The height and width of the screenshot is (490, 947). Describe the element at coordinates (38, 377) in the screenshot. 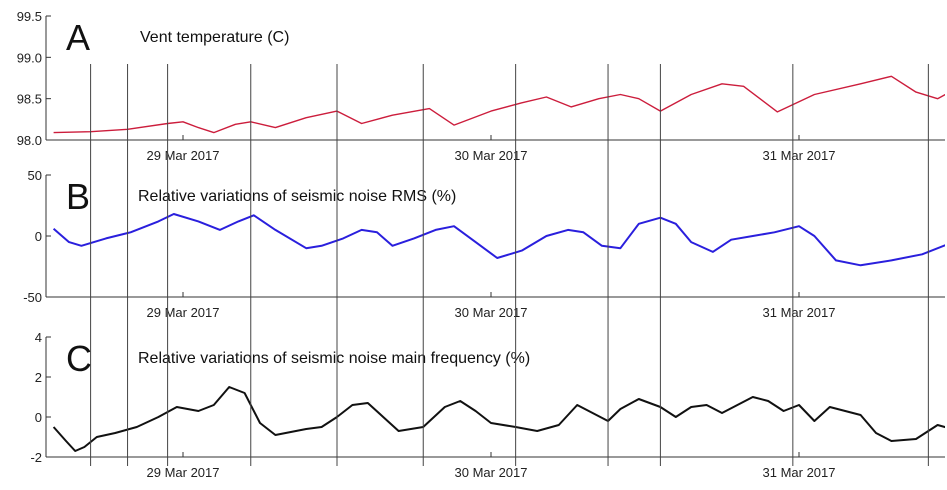

I see `y-tick-label: 2` at that location.